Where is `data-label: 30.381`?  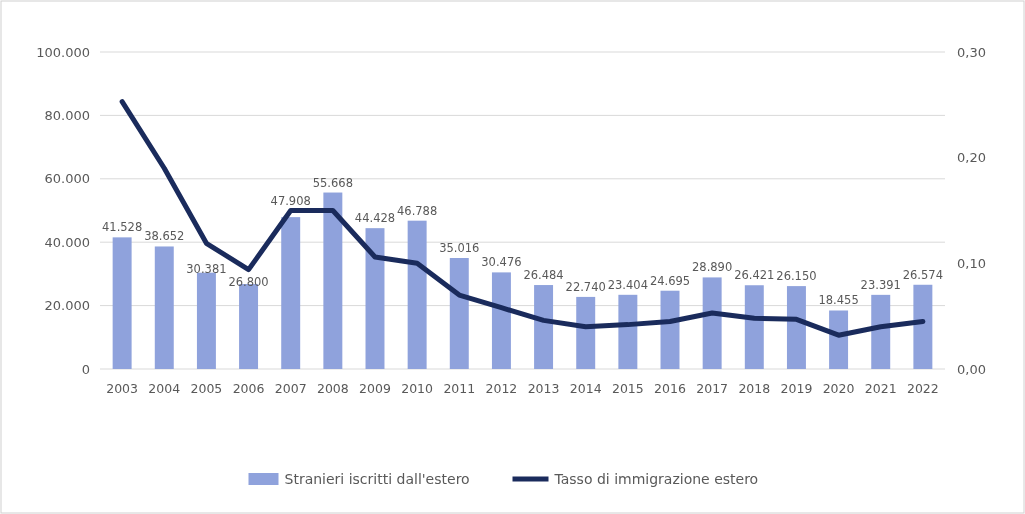
data-label: 30.381 is located at coordinates (206, 269).